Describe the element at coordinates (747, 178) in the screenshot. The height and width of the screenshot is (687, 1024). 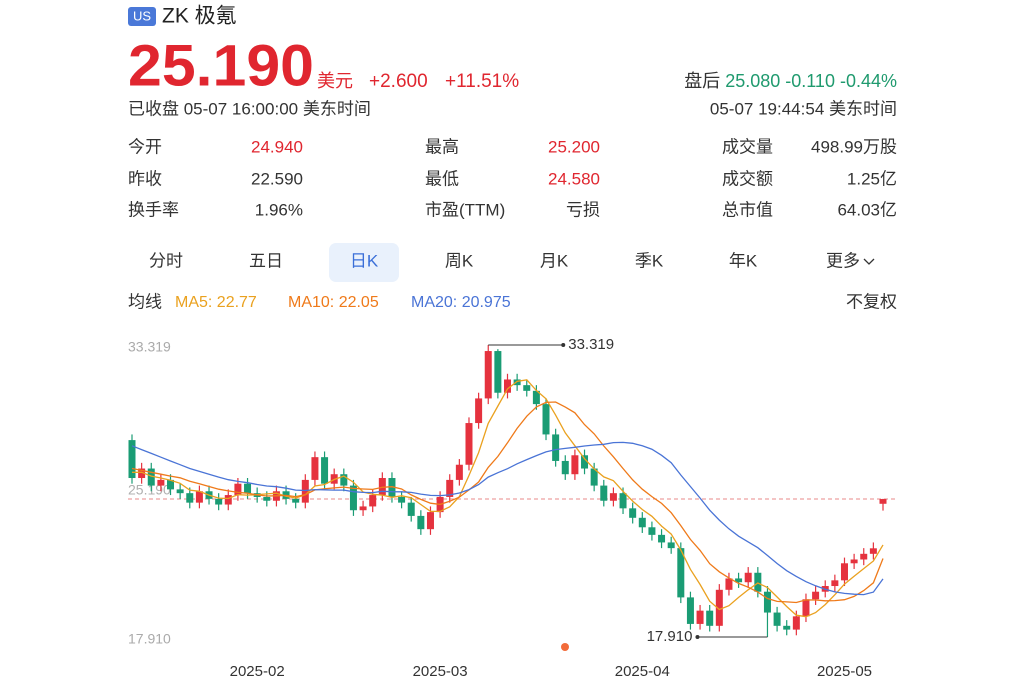
I see `stat-label: 成交额` at that location.